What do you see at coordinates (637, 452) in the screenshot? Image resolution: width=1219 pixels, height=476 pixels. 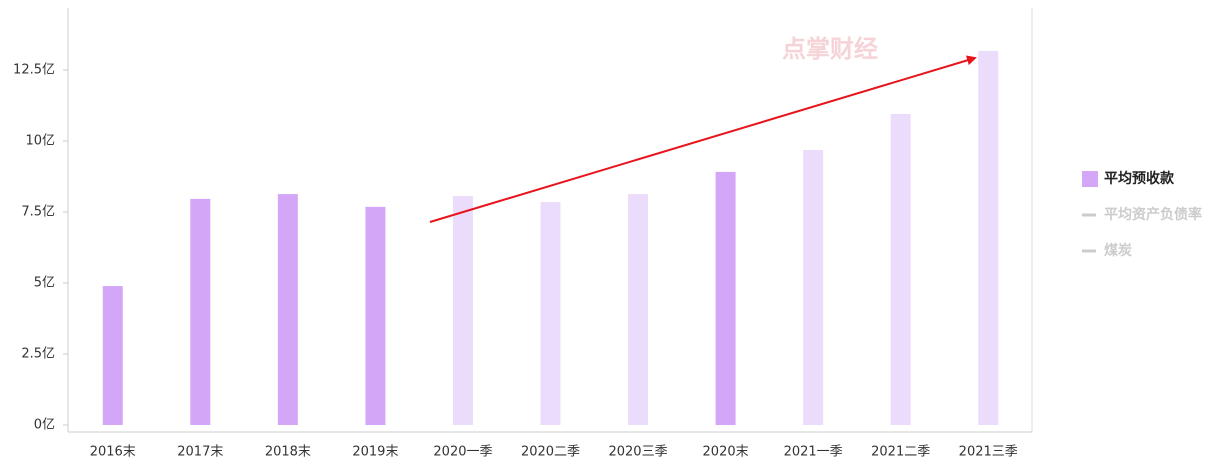 I see `x-tick-label: 2020三季` at bounding box center [637, 452].